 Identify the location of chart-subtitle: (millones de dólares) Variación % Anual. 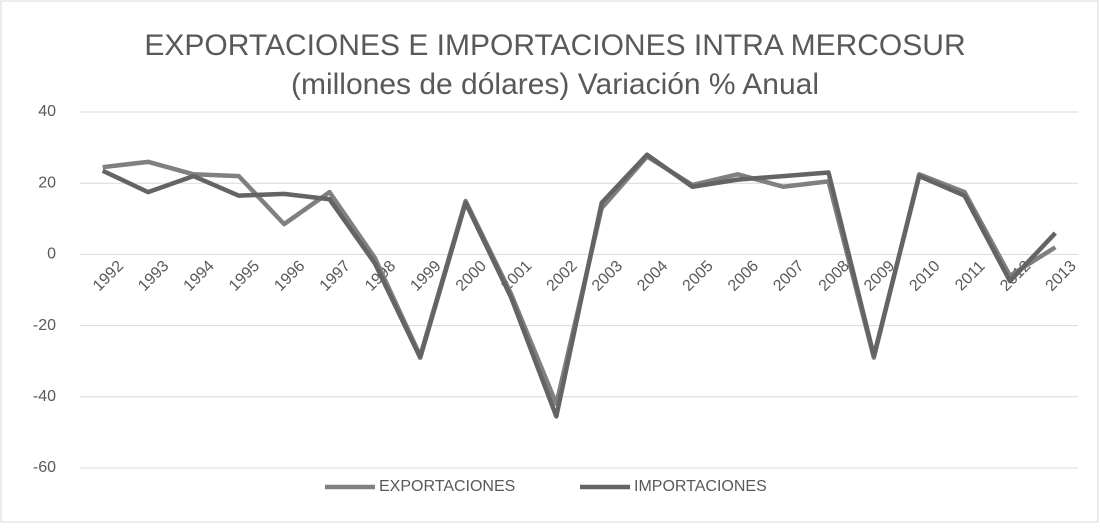
(555, 84).